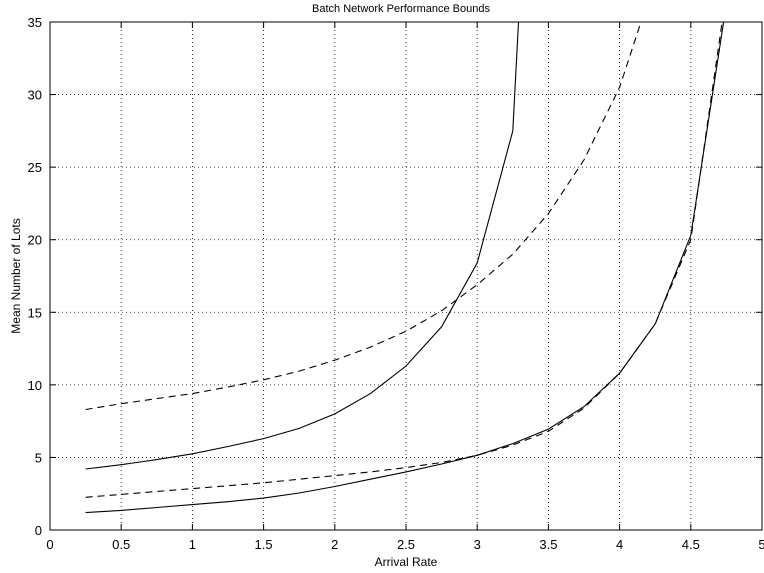 This screenshot has width=764, height=573. Describe the element at coordinates (16, 275) in the screenshot. I see `y-axis-label: Mean Number of Lots` at that location.